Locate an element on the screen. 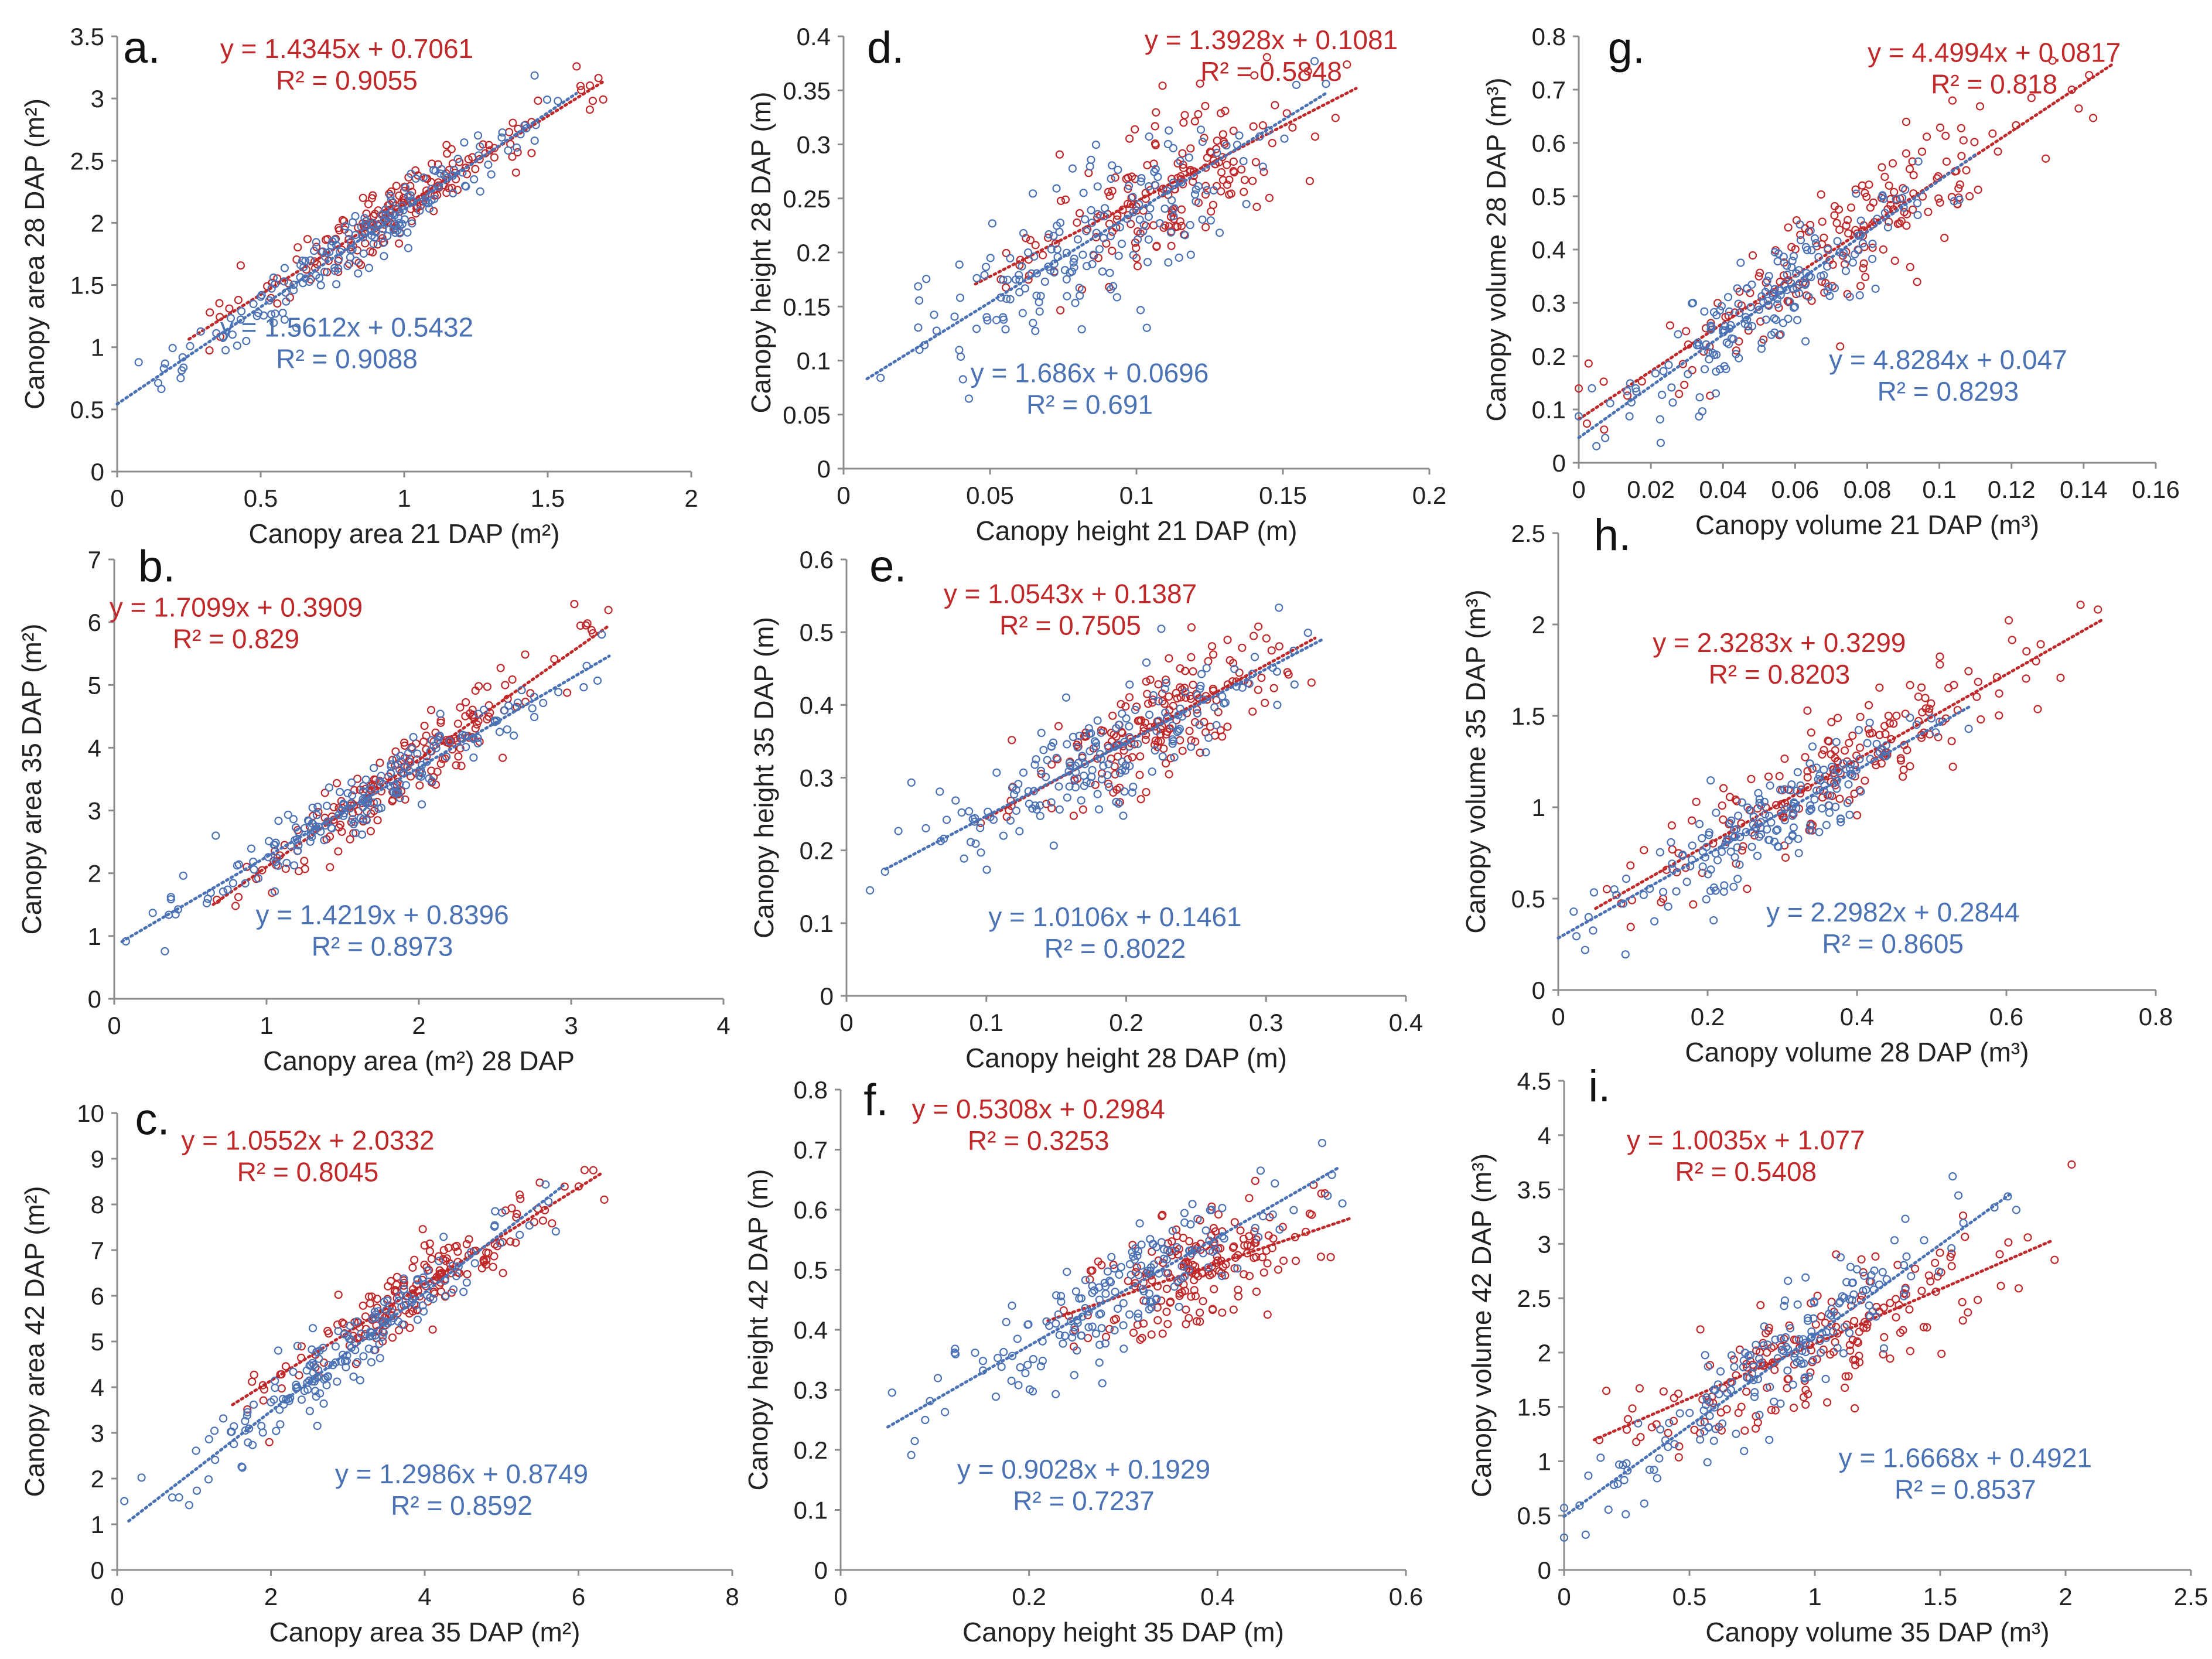  x-tick-label: 6 is located at coordinates (578, 1596).